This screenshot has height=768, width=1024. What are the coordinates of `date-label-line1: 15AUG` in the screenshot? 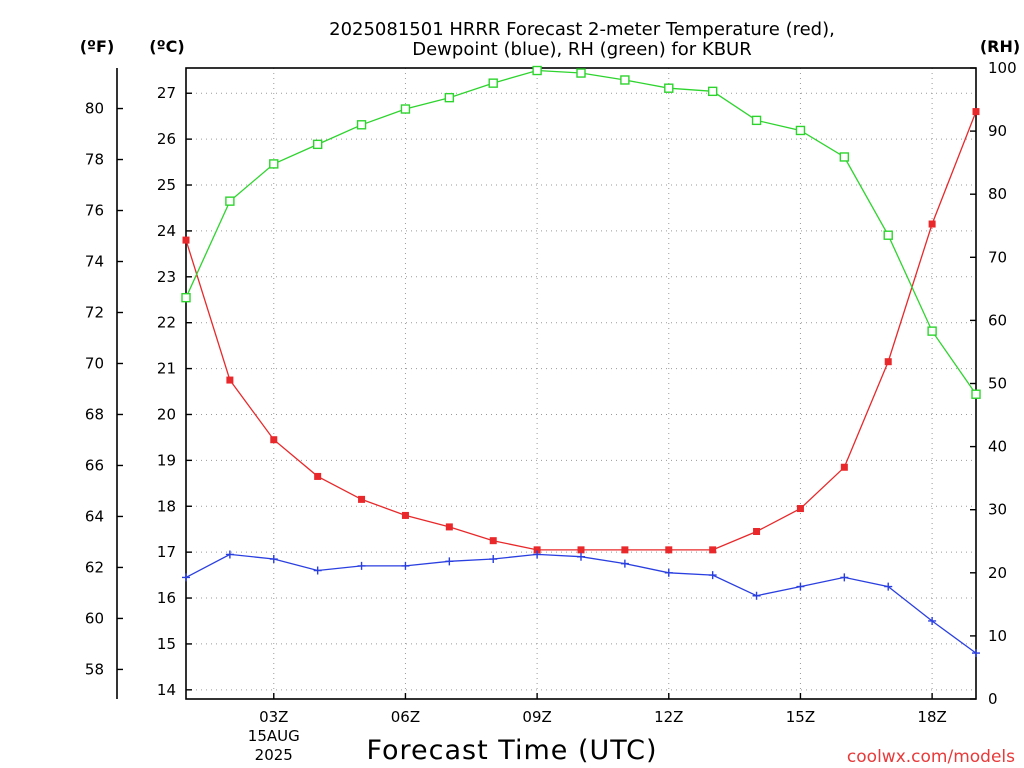 It's located at (274, 736).